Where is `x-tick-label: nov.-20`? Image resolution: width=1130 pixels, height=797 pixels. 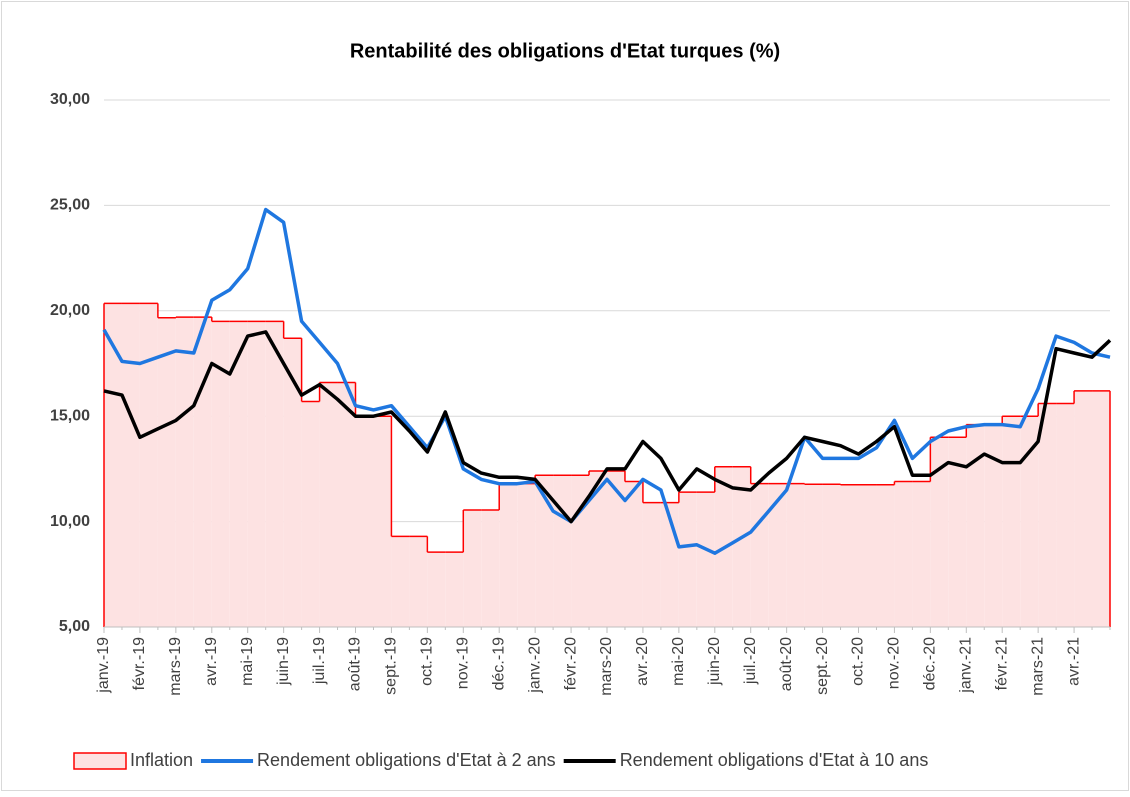
x-tick-label: nov.-20 is located at coordinates (894, 663).